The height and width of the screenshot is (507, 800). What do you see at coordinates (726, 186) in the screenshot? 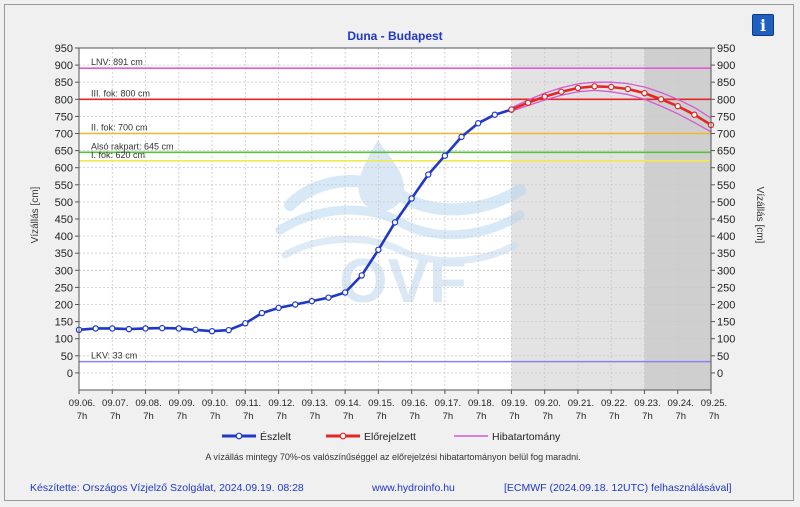
I see `y-tick-label-right: 550` at bounding box center [726, 186].